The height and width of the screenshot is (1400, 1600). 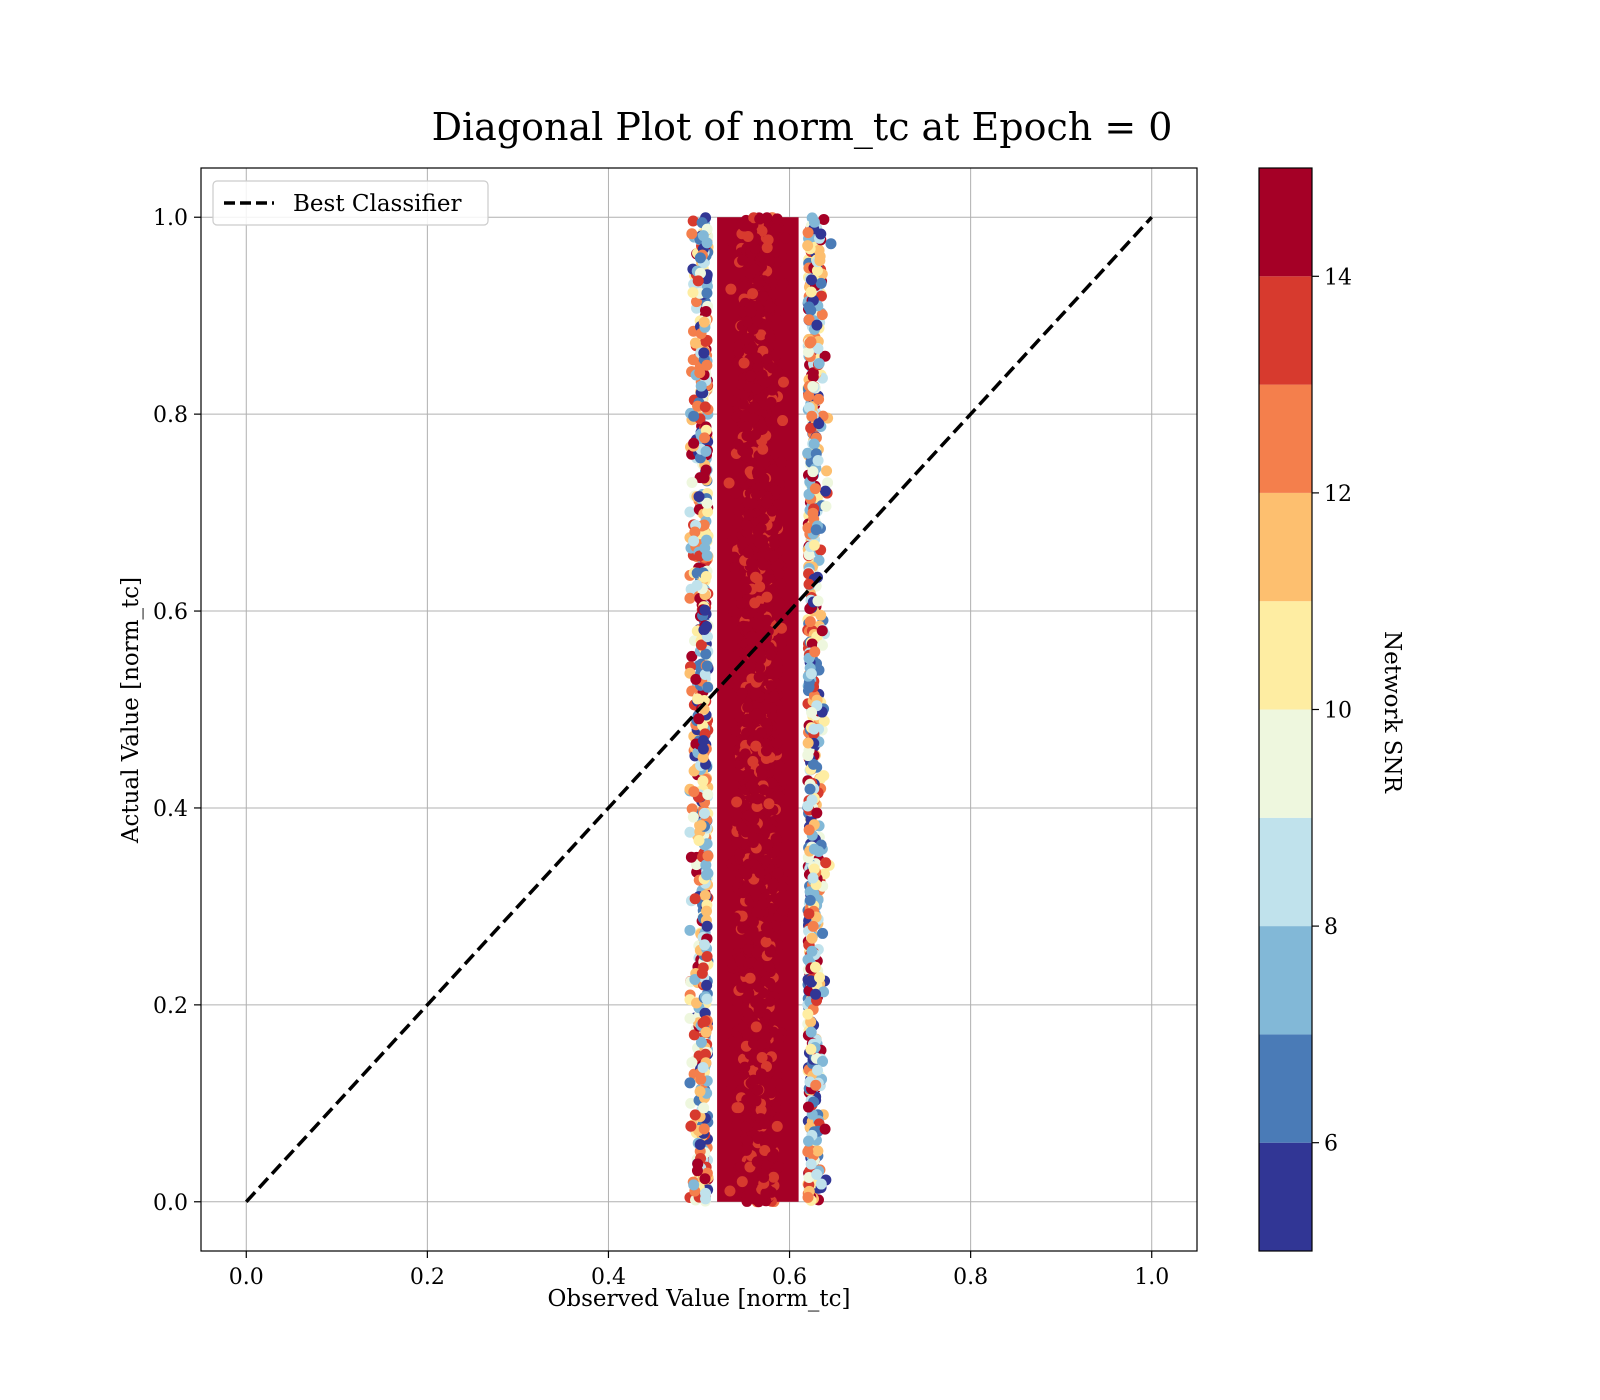 What do you see at coordinates (1285, 438) in the screenshot?
I see `colorbar-segment` at bounding box center [1285, 438].